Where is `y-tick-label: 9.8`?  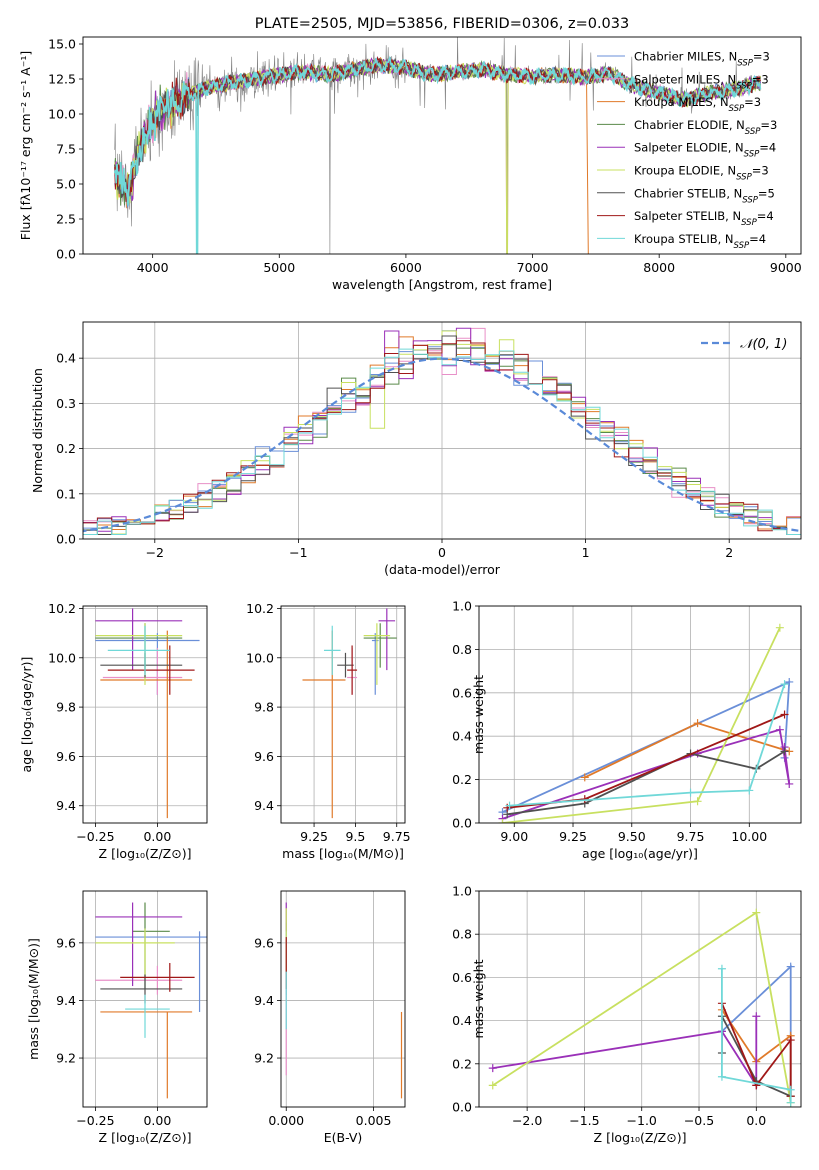
y-tick-label: 9.8 is located at coordinates (264, 707).